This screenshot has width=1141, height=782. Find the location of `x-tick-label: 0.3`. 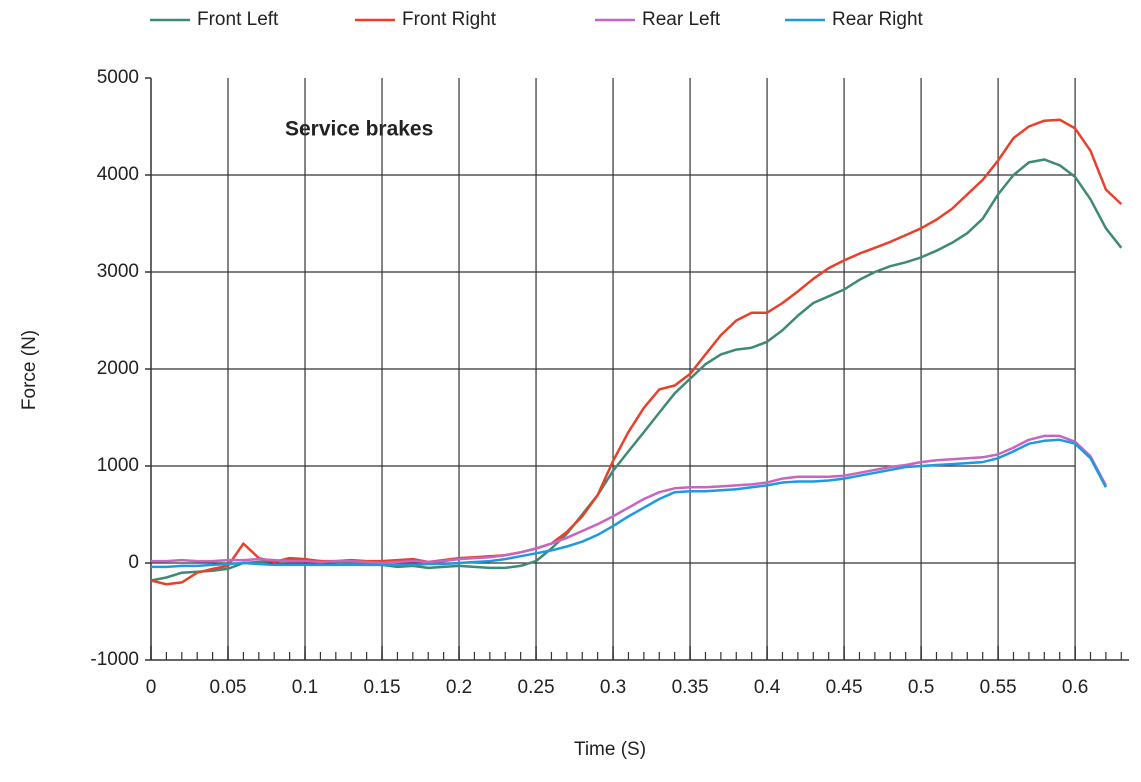

x-tick-label: 0.3 is located at coordinates (613, 687).